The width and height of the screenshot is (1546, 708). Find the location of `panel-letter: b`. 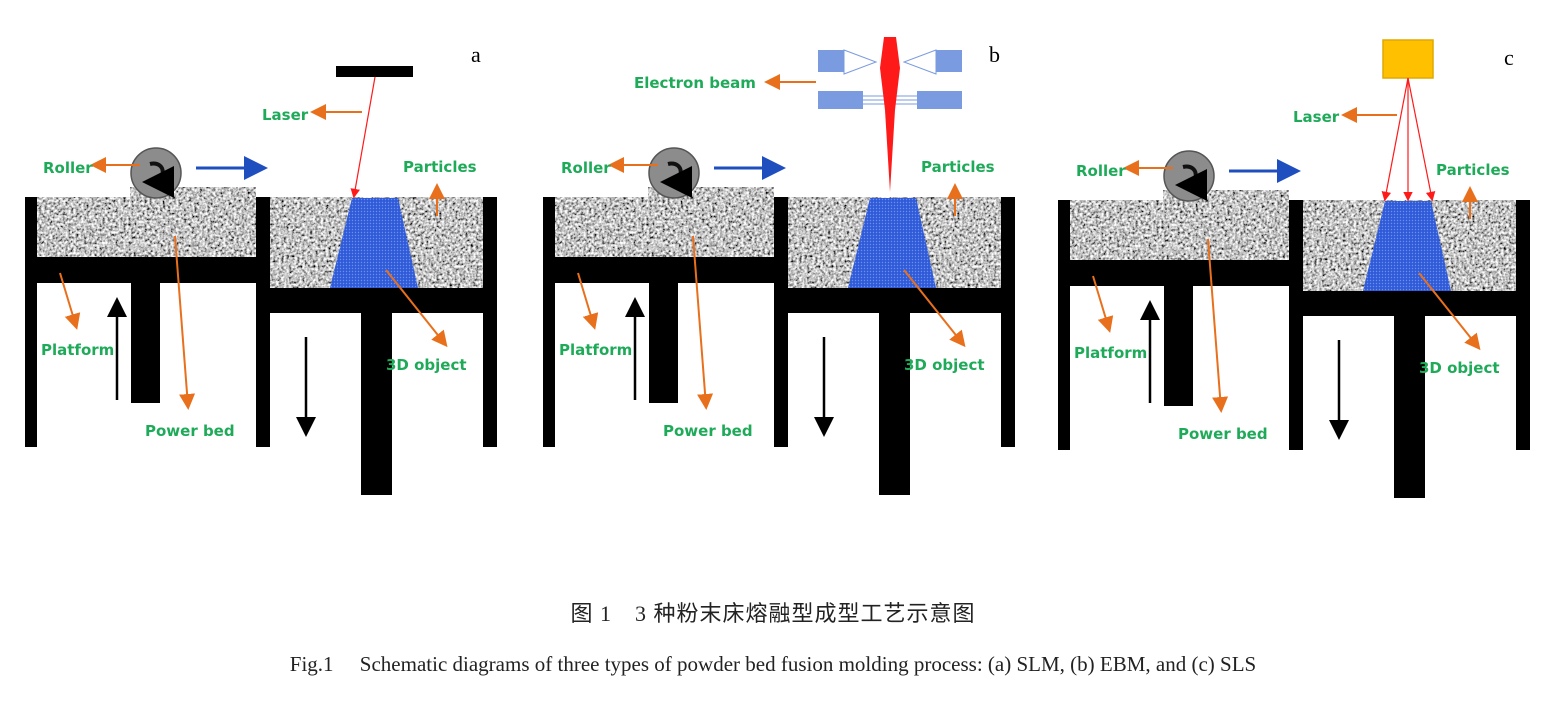

panel-letter: b is located at coordinates (994, 54).